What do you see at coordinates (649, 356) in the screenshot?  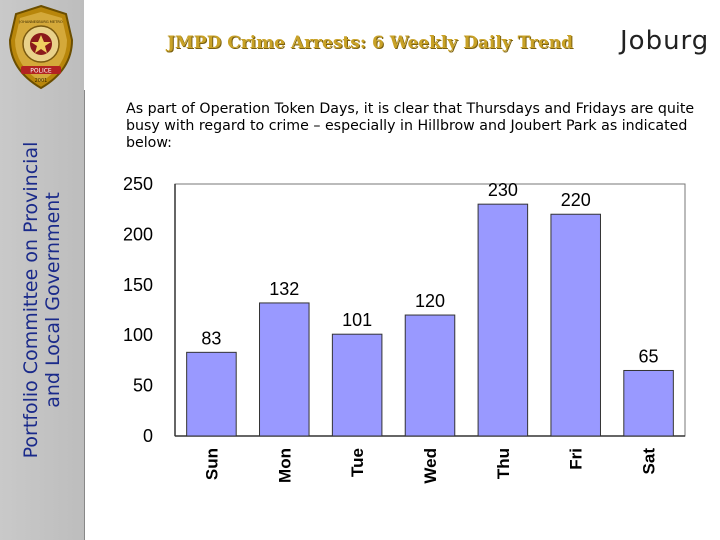 I see `data-label: 65` at bounding box center [649, 356].